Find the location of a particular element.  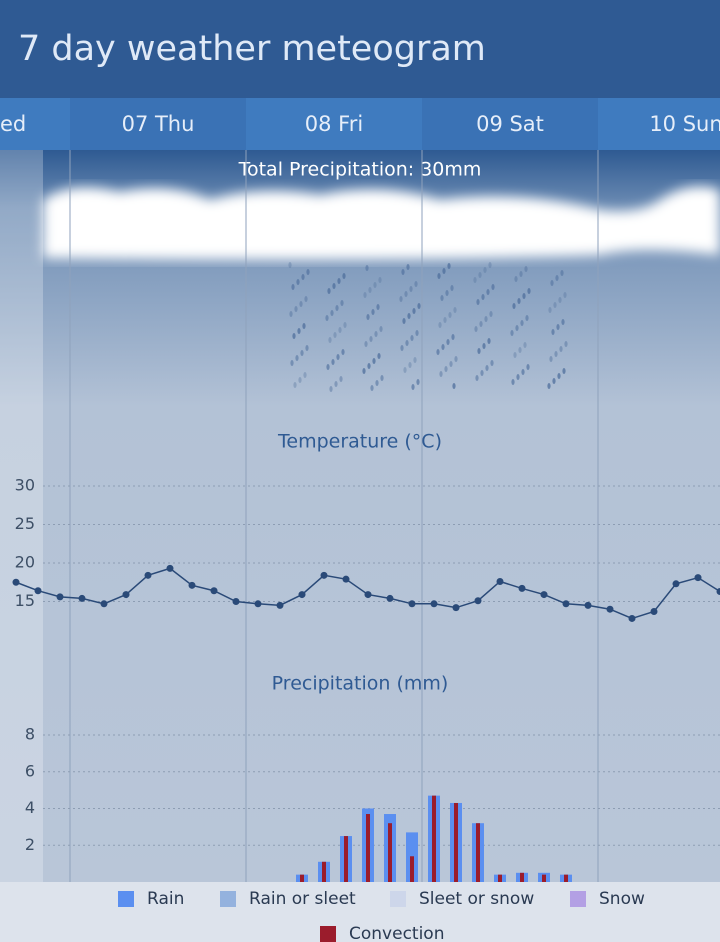

total-precipitation: Total Precipitation: 30mm is located at coordinates (360, 170).